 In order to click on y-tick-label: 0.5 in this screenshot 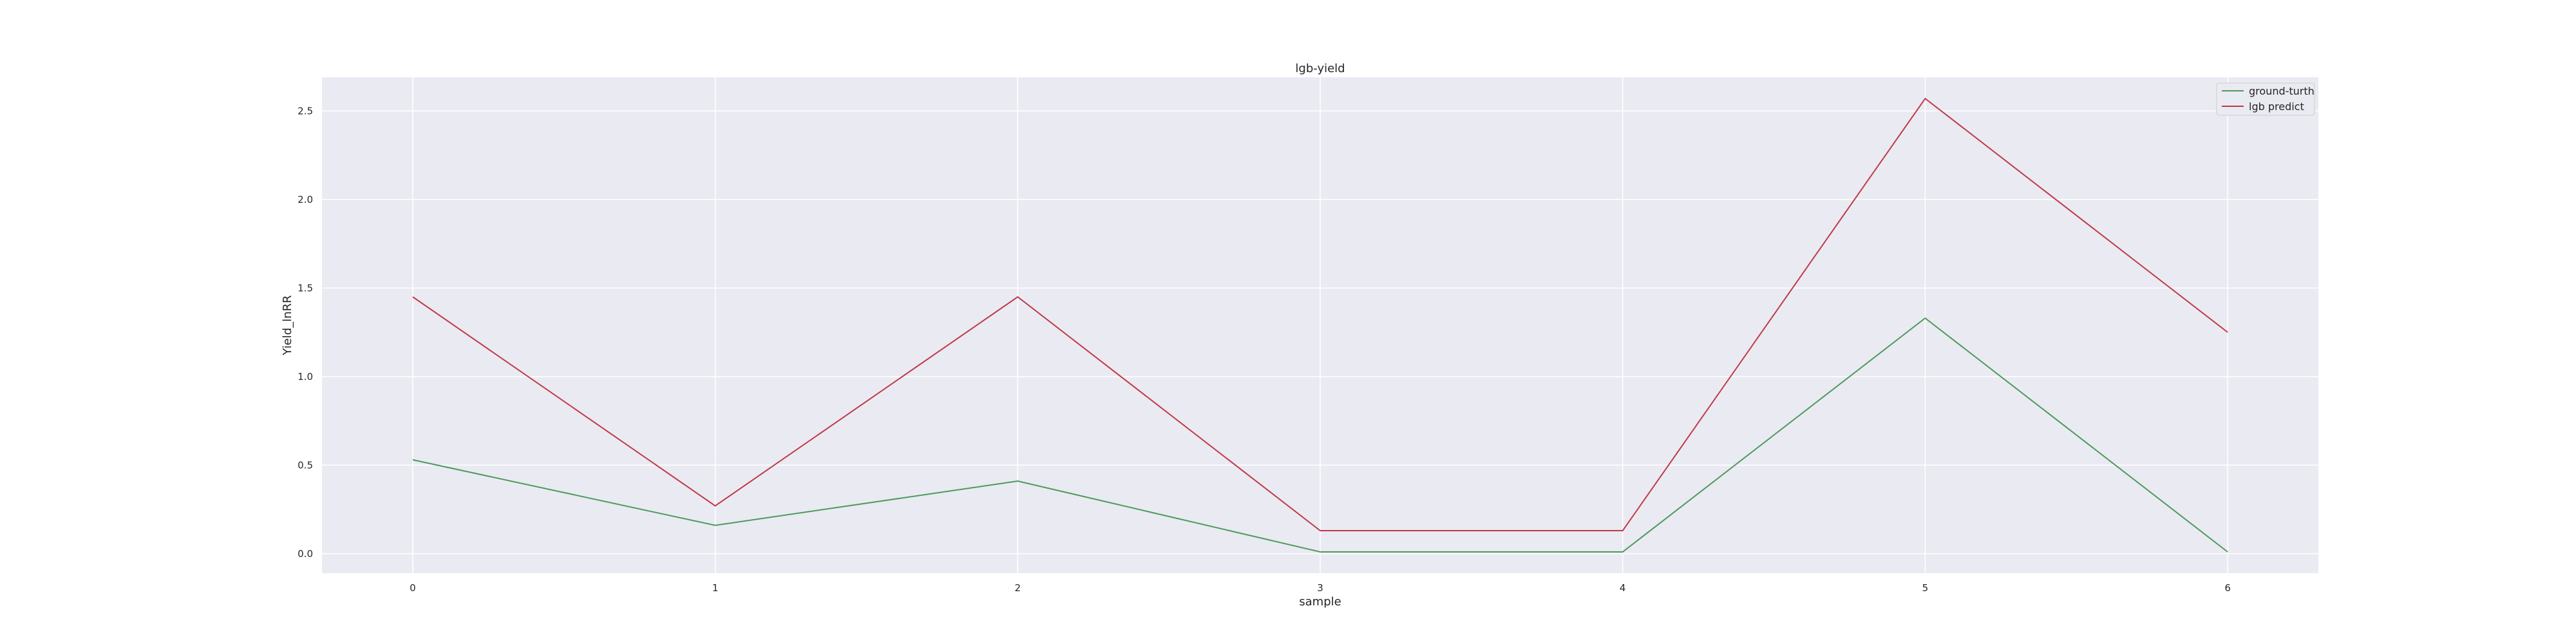, I will do `click(305, 465)`.